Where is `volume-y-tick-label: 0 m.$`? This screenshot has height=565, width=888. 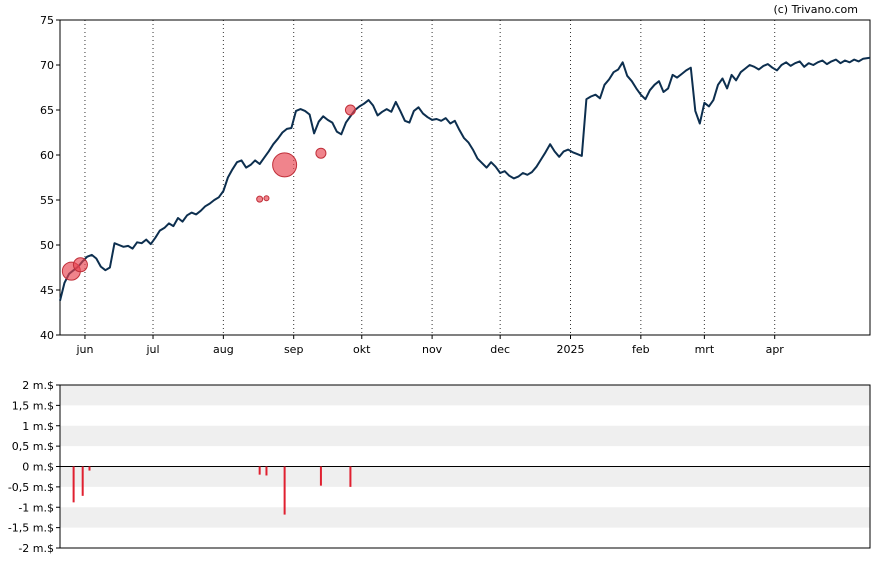 volume-y-tick-label: 0 m.$ is located at coordinates (38, 467).